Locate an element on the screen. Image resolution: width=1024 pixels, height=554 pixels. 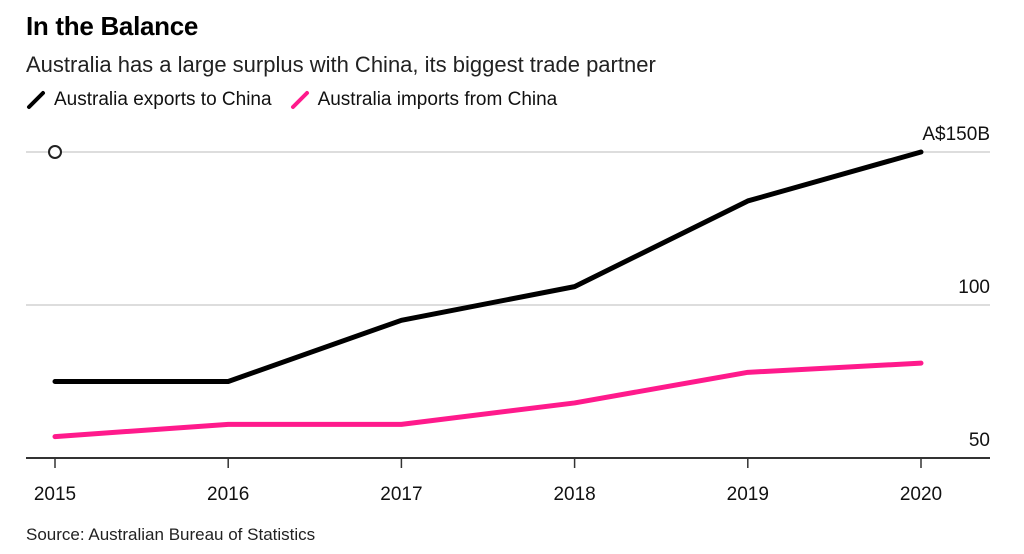
y-tick-label: 50 is located at coordinates (979, 440).